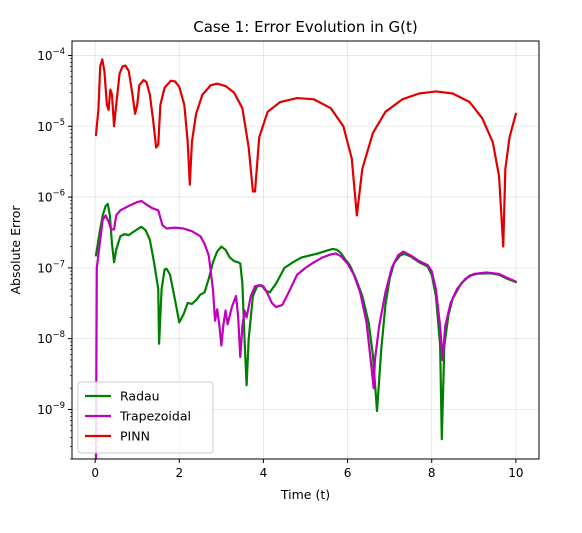 The height and width of the screenshot is (533, 582). Describe the element at coordinates (140, 396) in the screenshot. I see `legend-label: Radau` at that location.